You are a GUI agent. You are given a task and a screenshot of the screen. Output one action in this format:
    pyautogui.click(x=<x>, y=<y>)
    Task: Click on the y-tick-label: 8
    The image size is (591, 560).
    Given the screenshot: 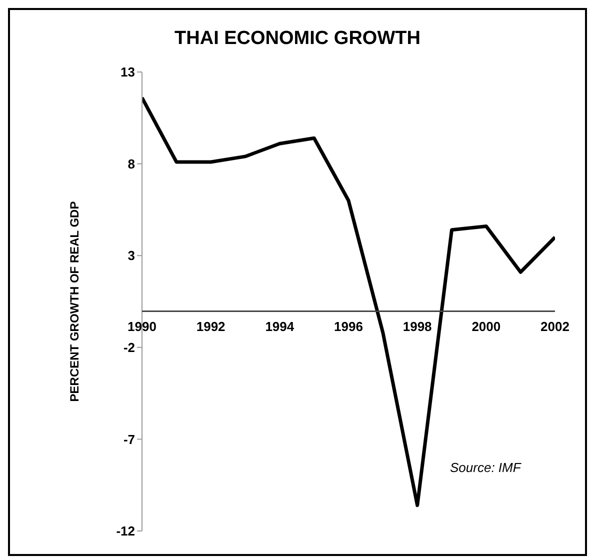 What is the action you would take?
    pyautogui.click(x=131, y=164)
    